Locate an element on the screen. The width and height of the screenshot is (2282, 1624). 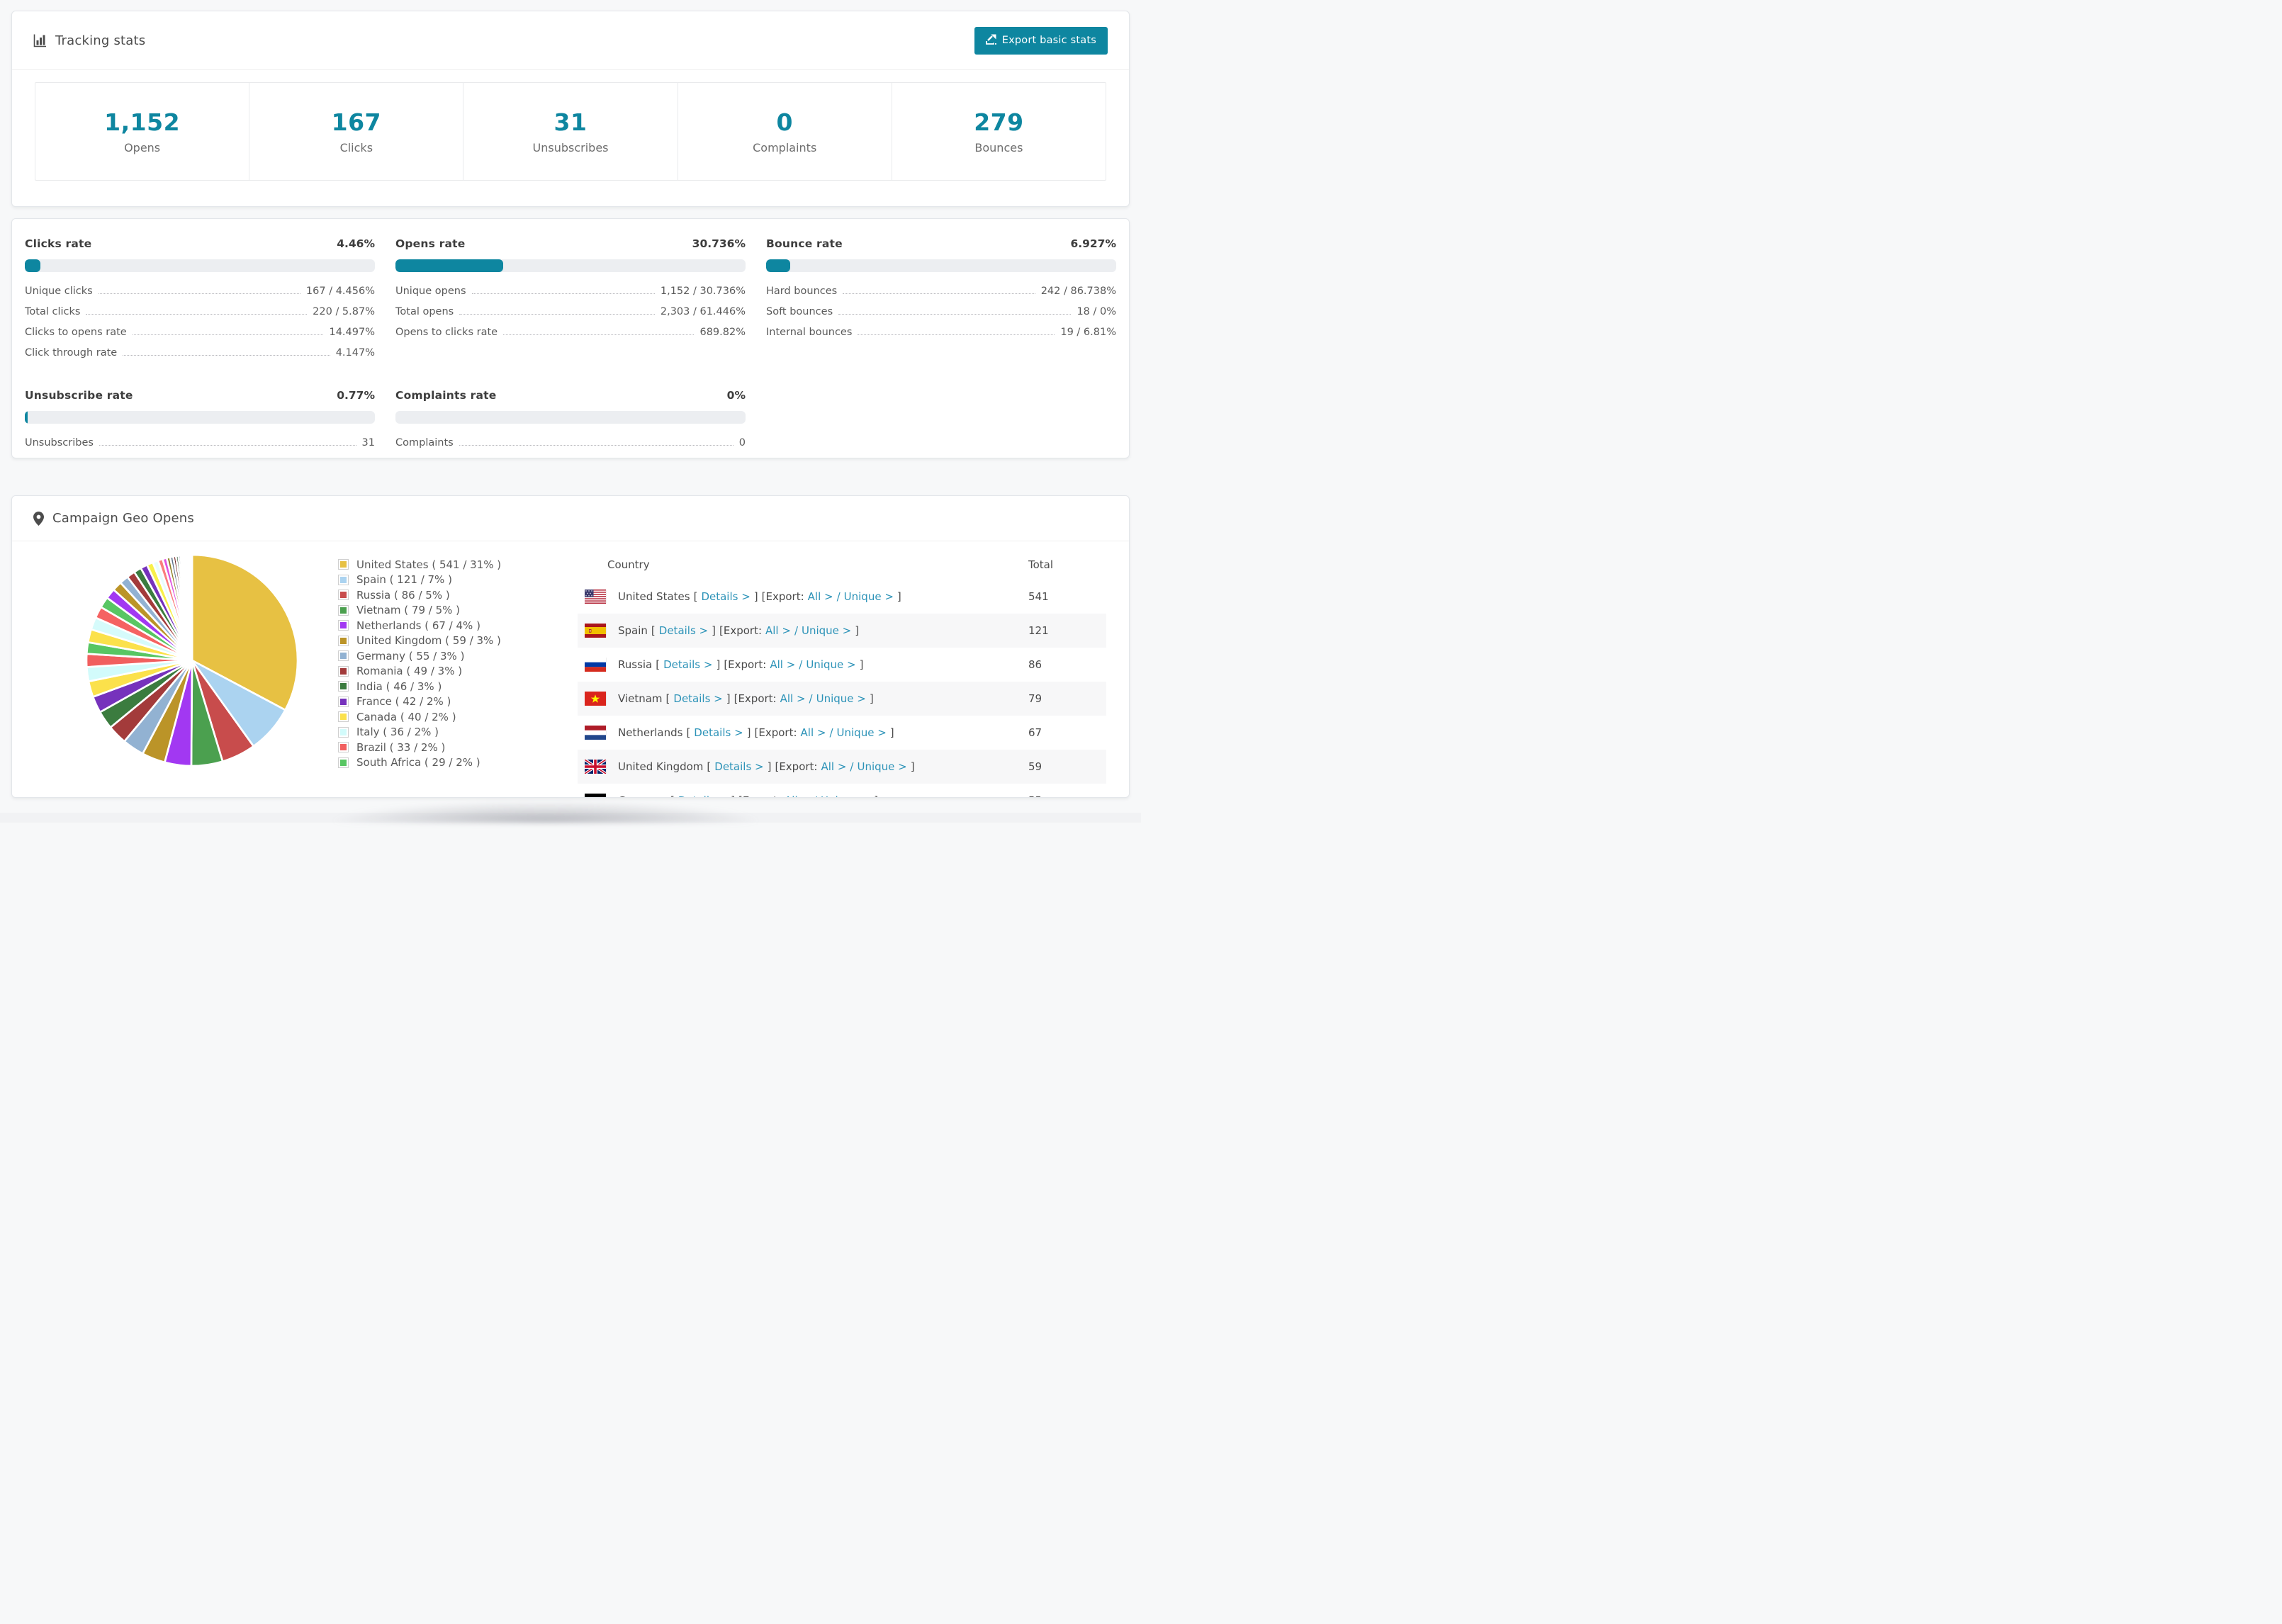
legend-label: Vietnam ( 79 / 5% ) is located at coordinates (409, 610).